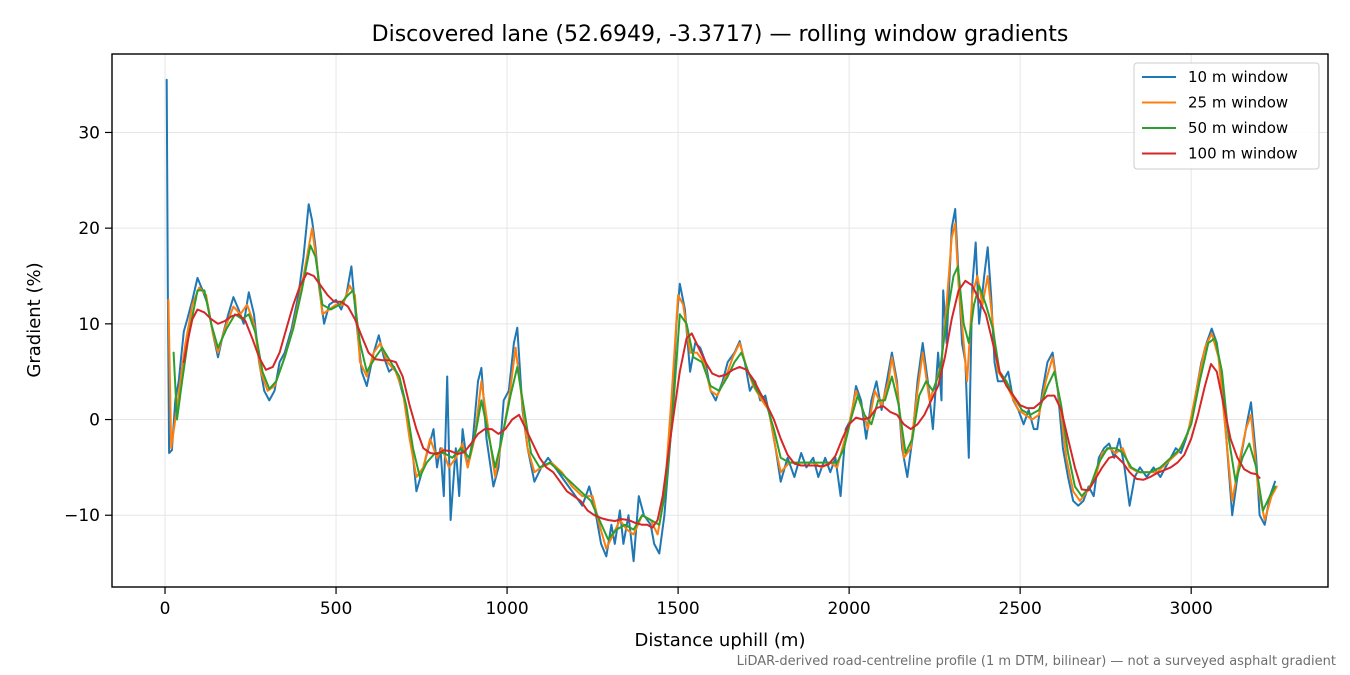 The image size is (1350, 675). Describe the element at coordinates (82, 516) in the screenshot. I see `y-tick-label: −10` at that location.